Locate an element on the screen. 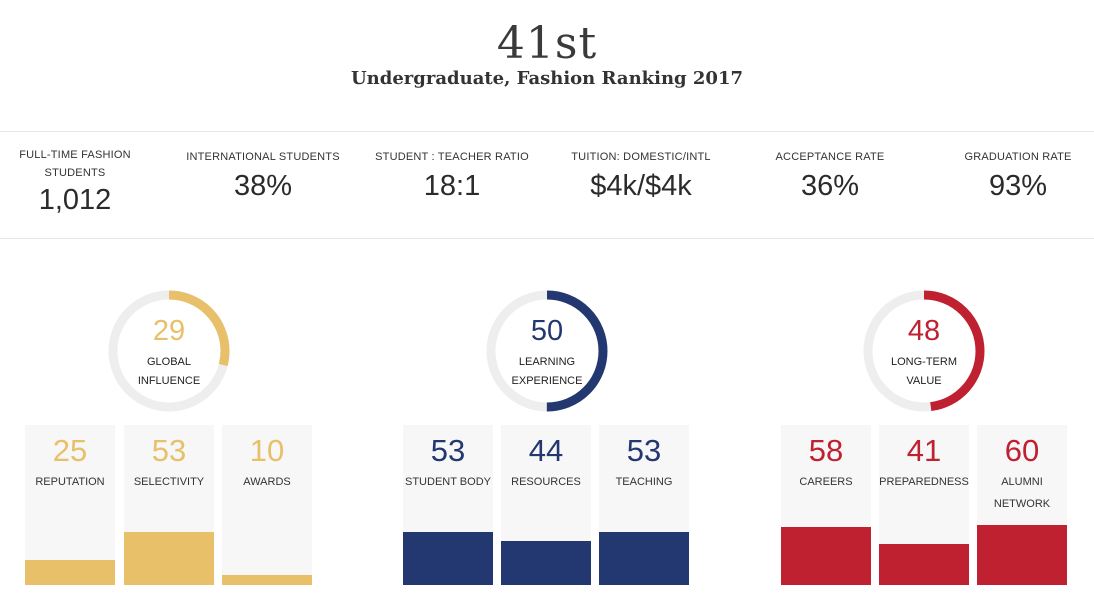 The height and width of the screenshot is (600, 1094). student-body-bar: 53 STUDENT BODY is located at coordinates (448, 505).